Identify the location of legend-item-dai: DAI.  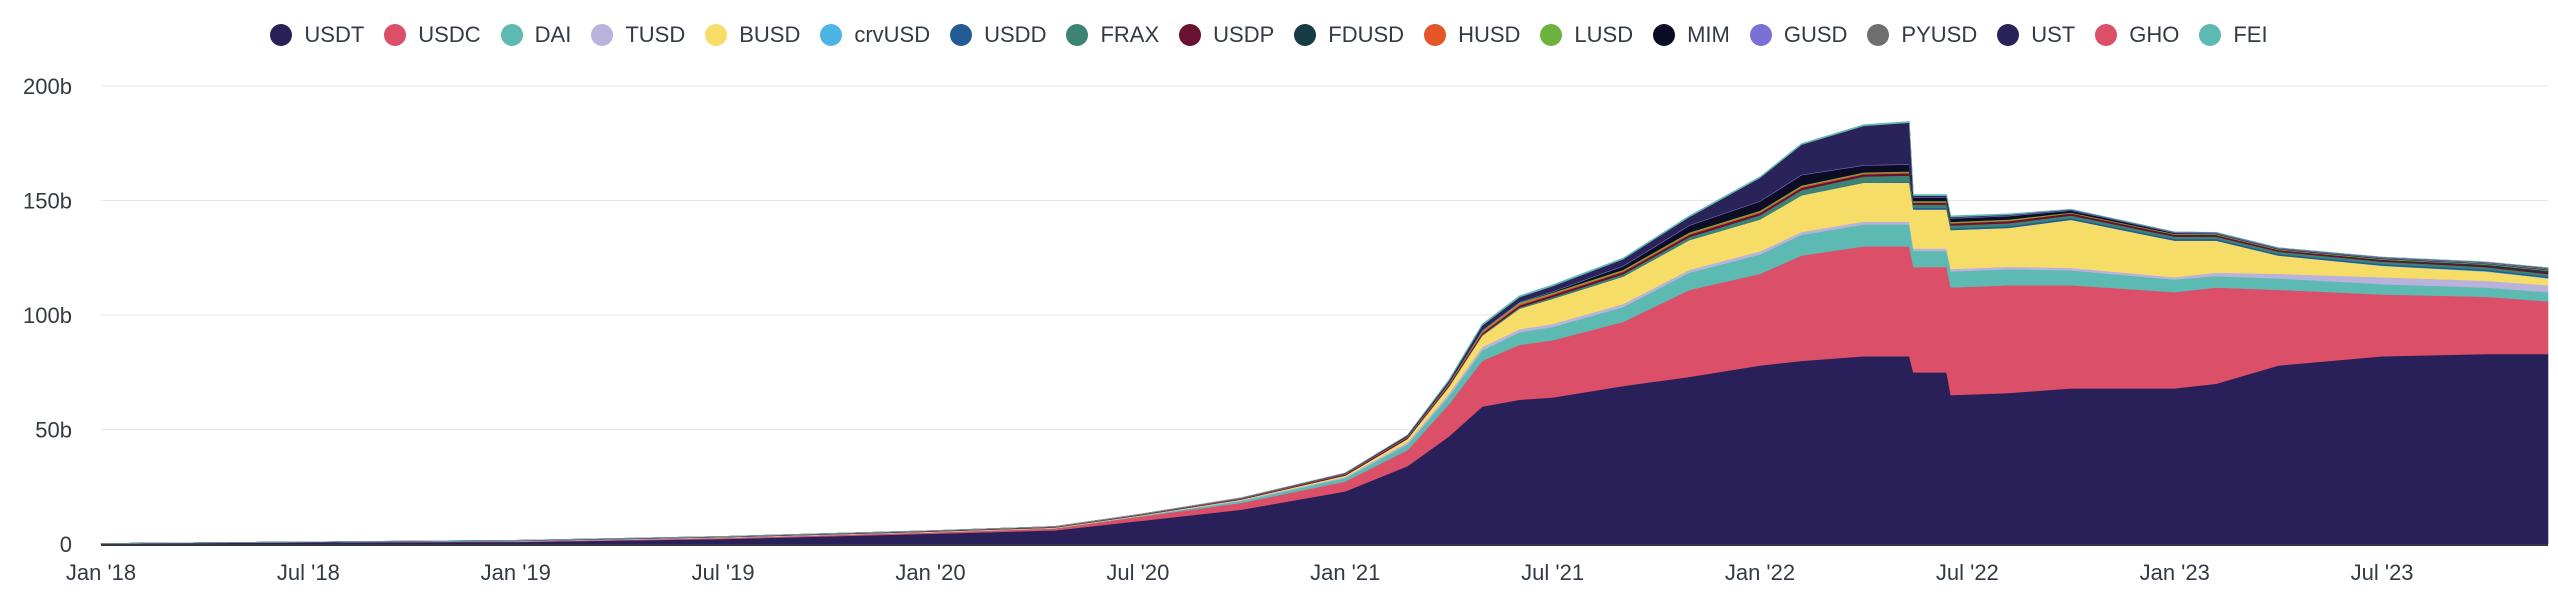
(536, 35).